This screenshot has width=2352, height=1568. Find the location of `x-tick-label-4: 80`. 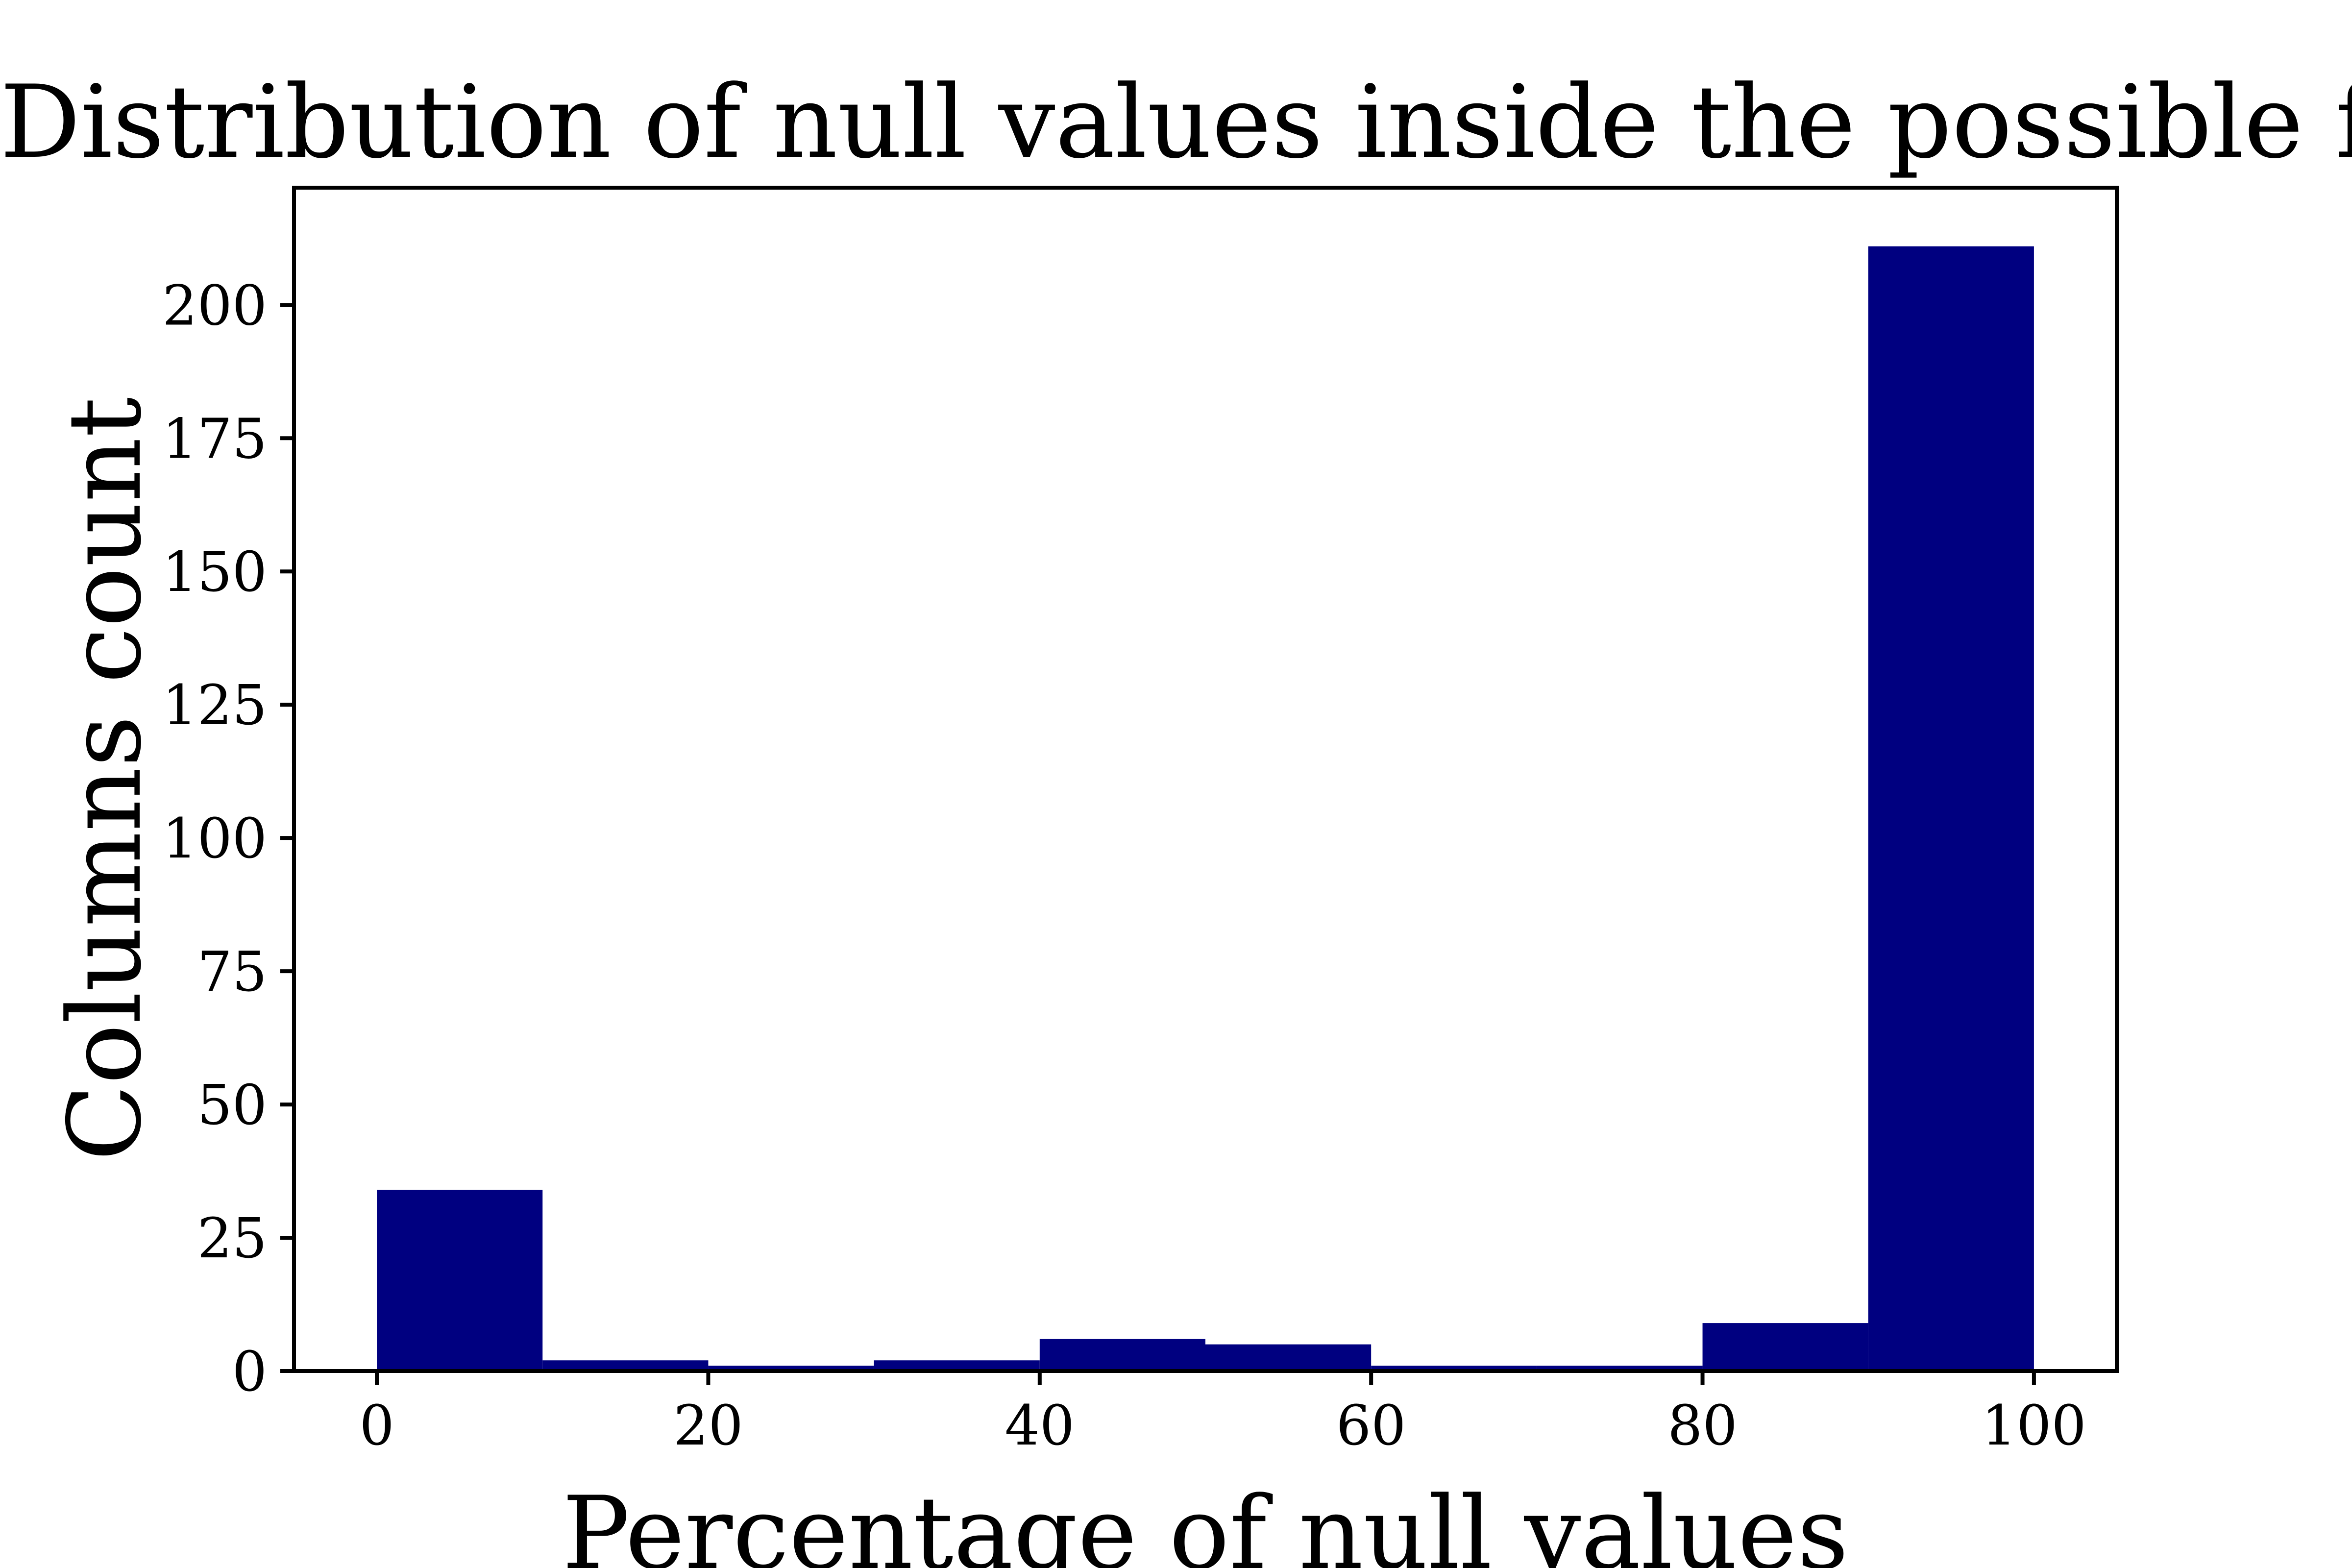

x-tick-label-4: 80 is located at coordinates (1702, 1426).